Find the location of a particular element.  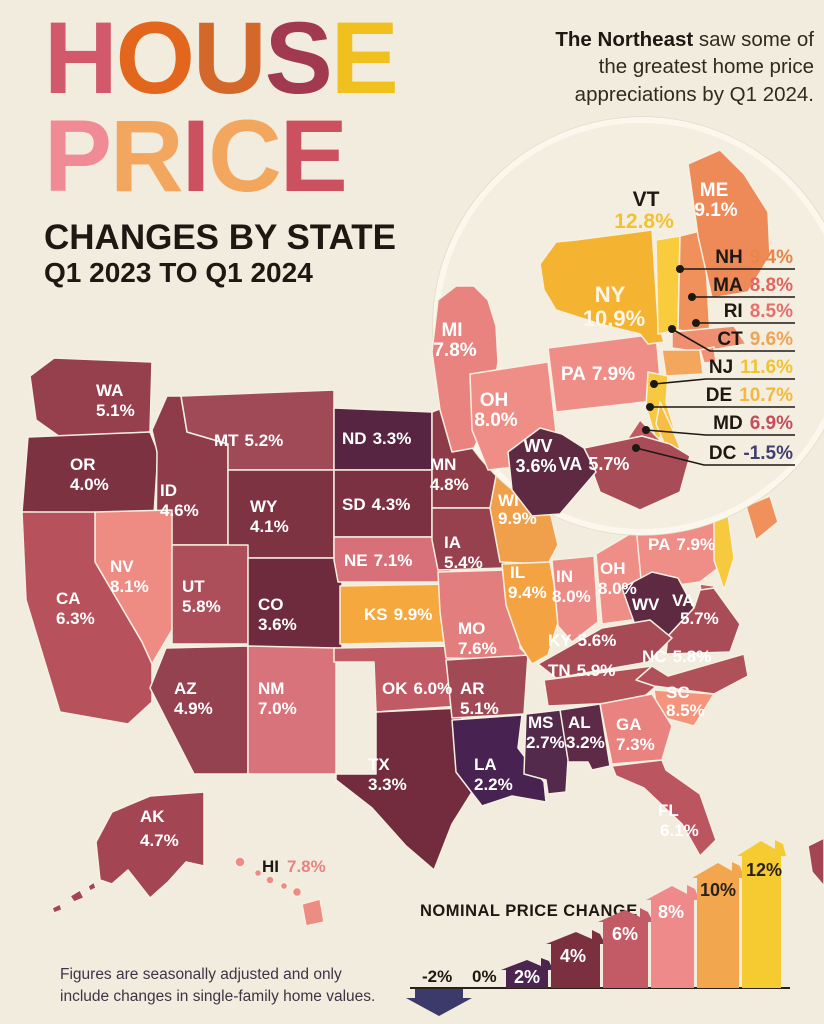

mn-label: MN is located at coordinates (443, 464).